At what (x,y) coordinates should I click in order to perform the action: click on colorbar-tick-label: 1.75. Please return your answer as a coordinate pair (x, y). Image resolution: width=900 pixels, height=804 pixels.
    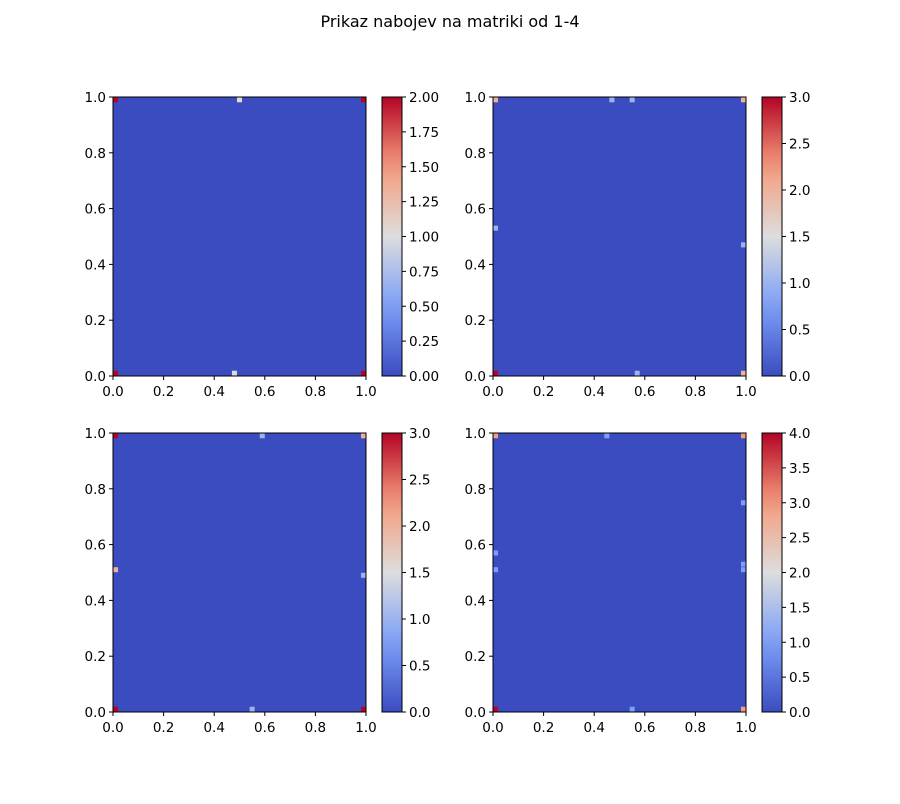
    Looking at the image, I should click on (424, 133).